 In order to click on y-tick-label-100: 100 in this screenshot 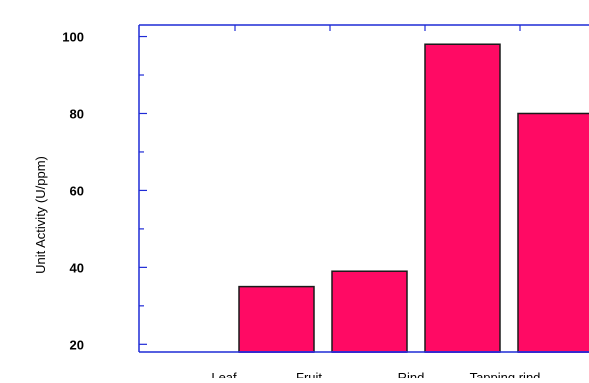, I will do `click(73, 37)`.